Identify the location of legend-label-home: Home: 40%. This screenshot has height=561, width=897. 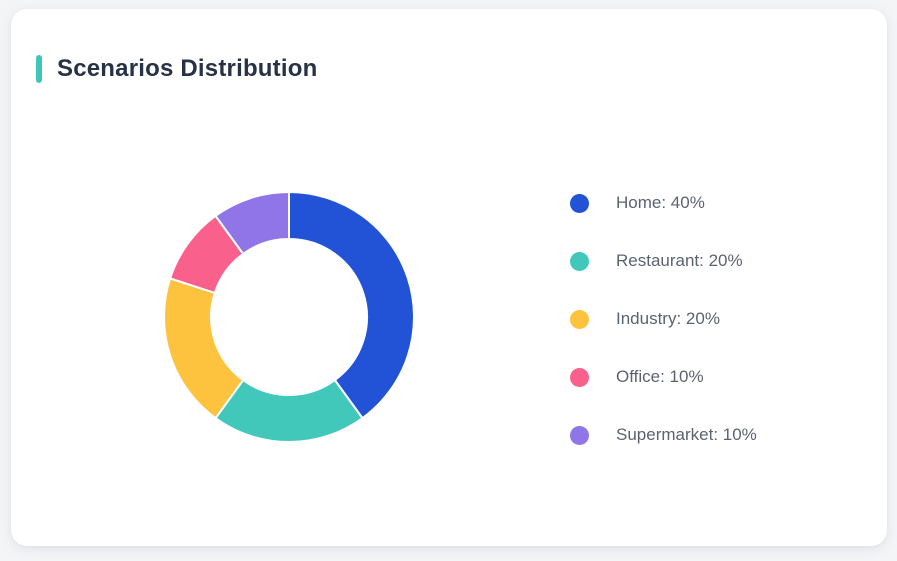
(660, 202).